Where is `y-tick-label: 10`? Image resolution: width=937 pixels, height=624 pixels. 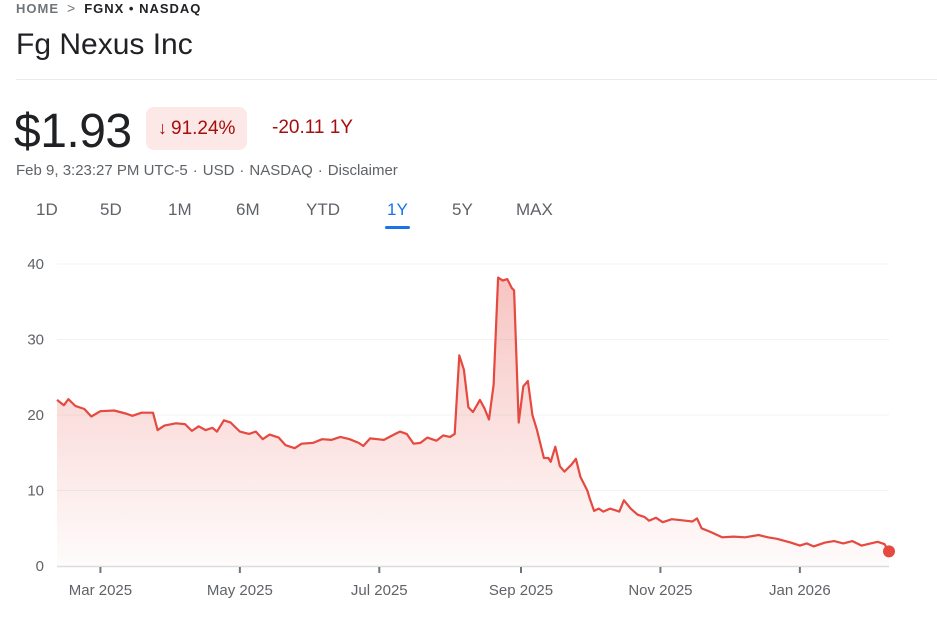
y-tick-label: 10 is located at coordinates (35, 491).